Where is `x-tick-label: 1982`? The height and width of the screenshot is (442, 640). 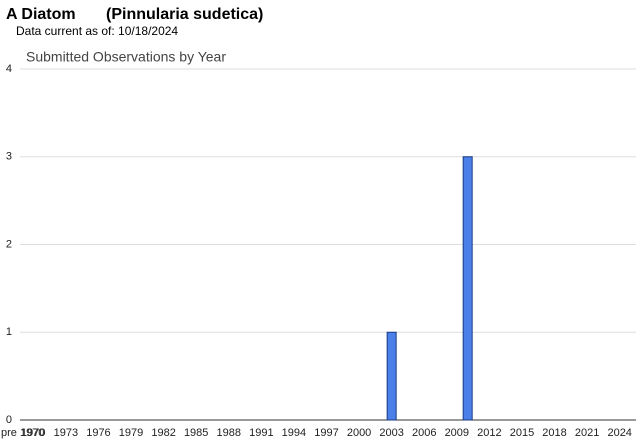 x-tick-label: 1982 is located at coordinates (163, 433).